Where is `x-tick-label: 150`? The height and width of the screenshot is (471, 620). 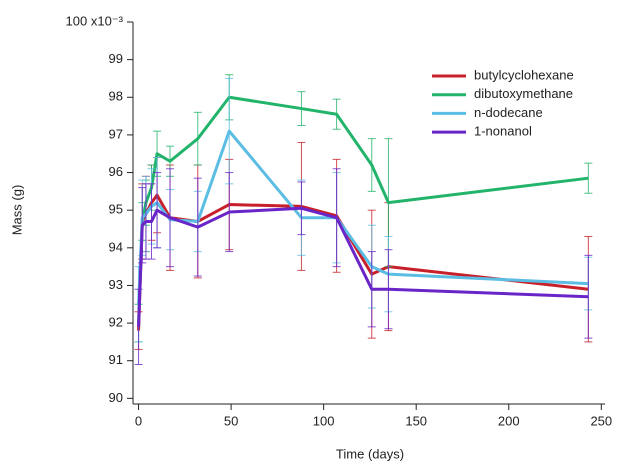
x-tick-label: 150 is located at coordinates (416, 420).